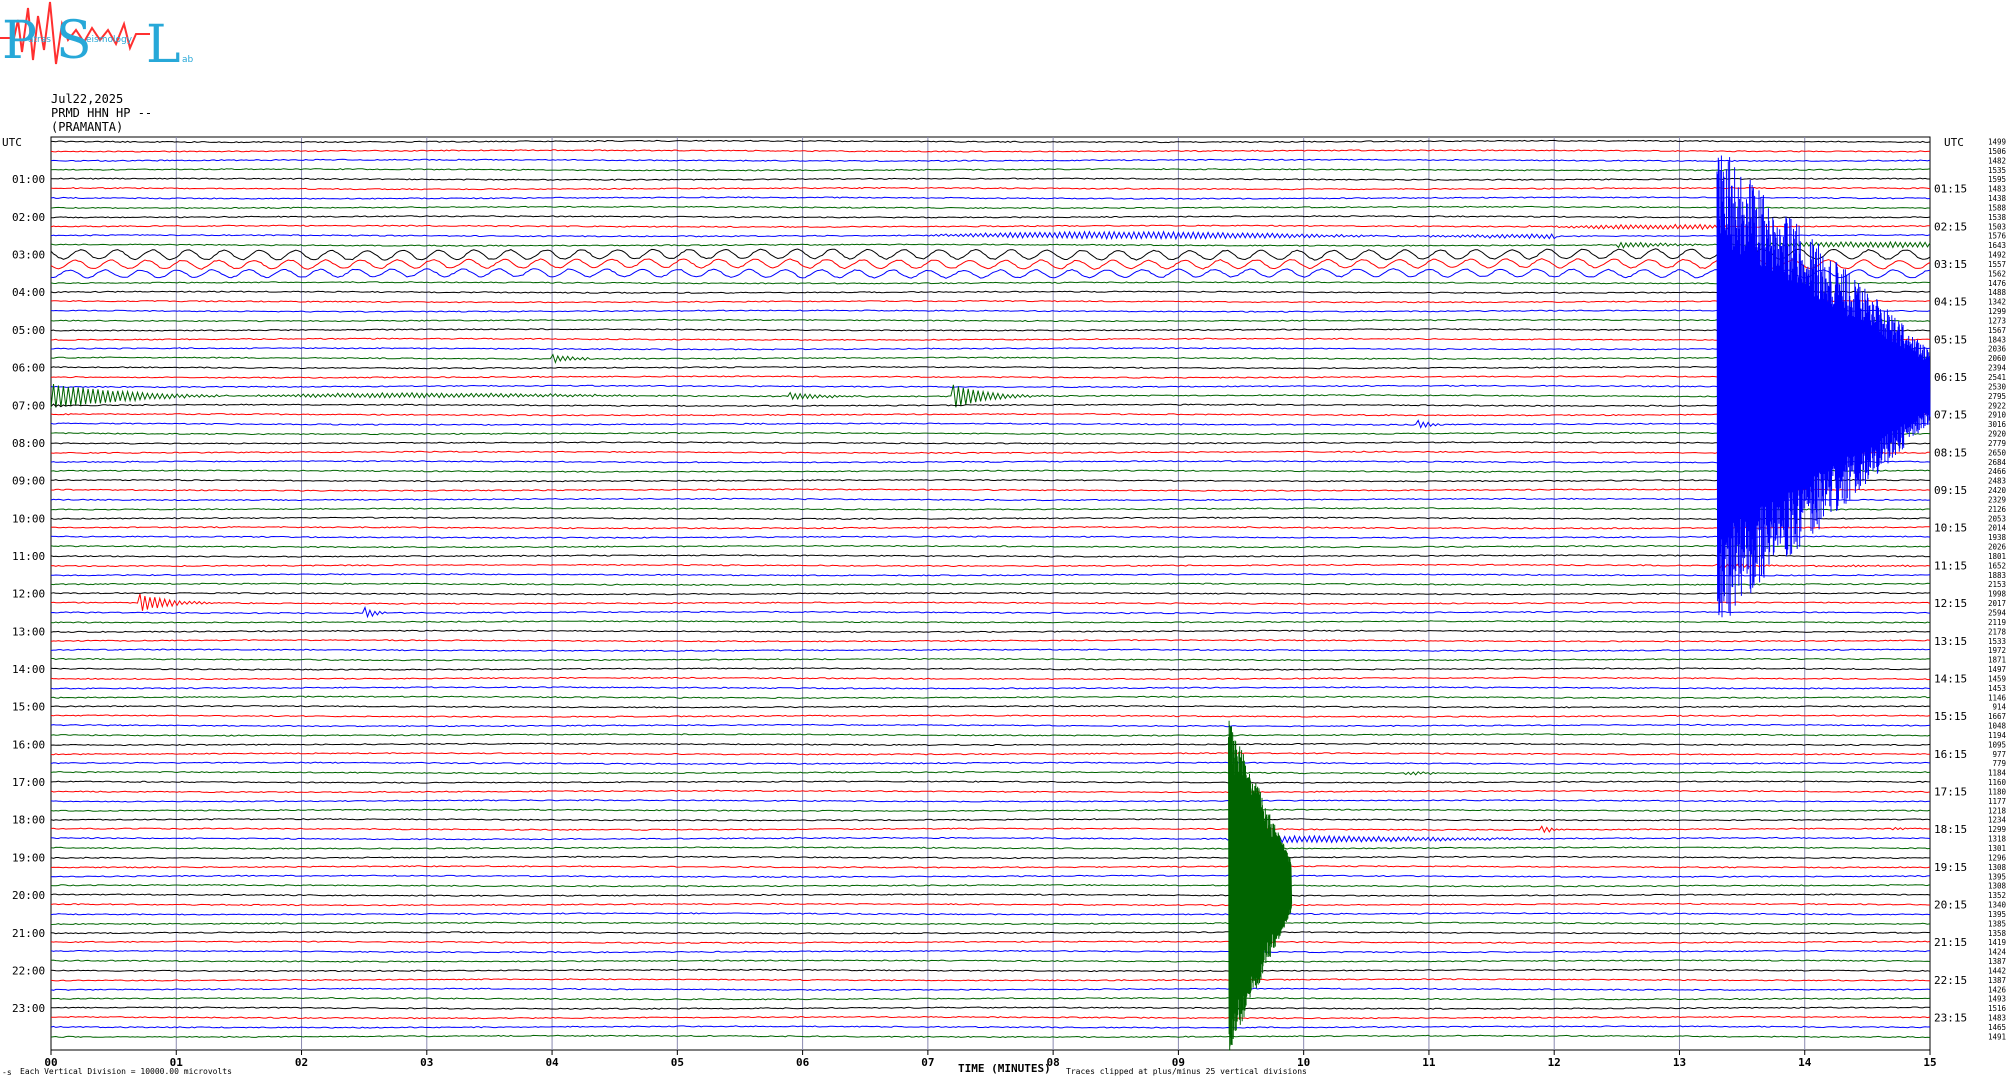 The image size is (2010, 1080). Describe the element at coordinates (1997, 961) in the screenshot. I see `trace-rms-label: 1387` at that location.